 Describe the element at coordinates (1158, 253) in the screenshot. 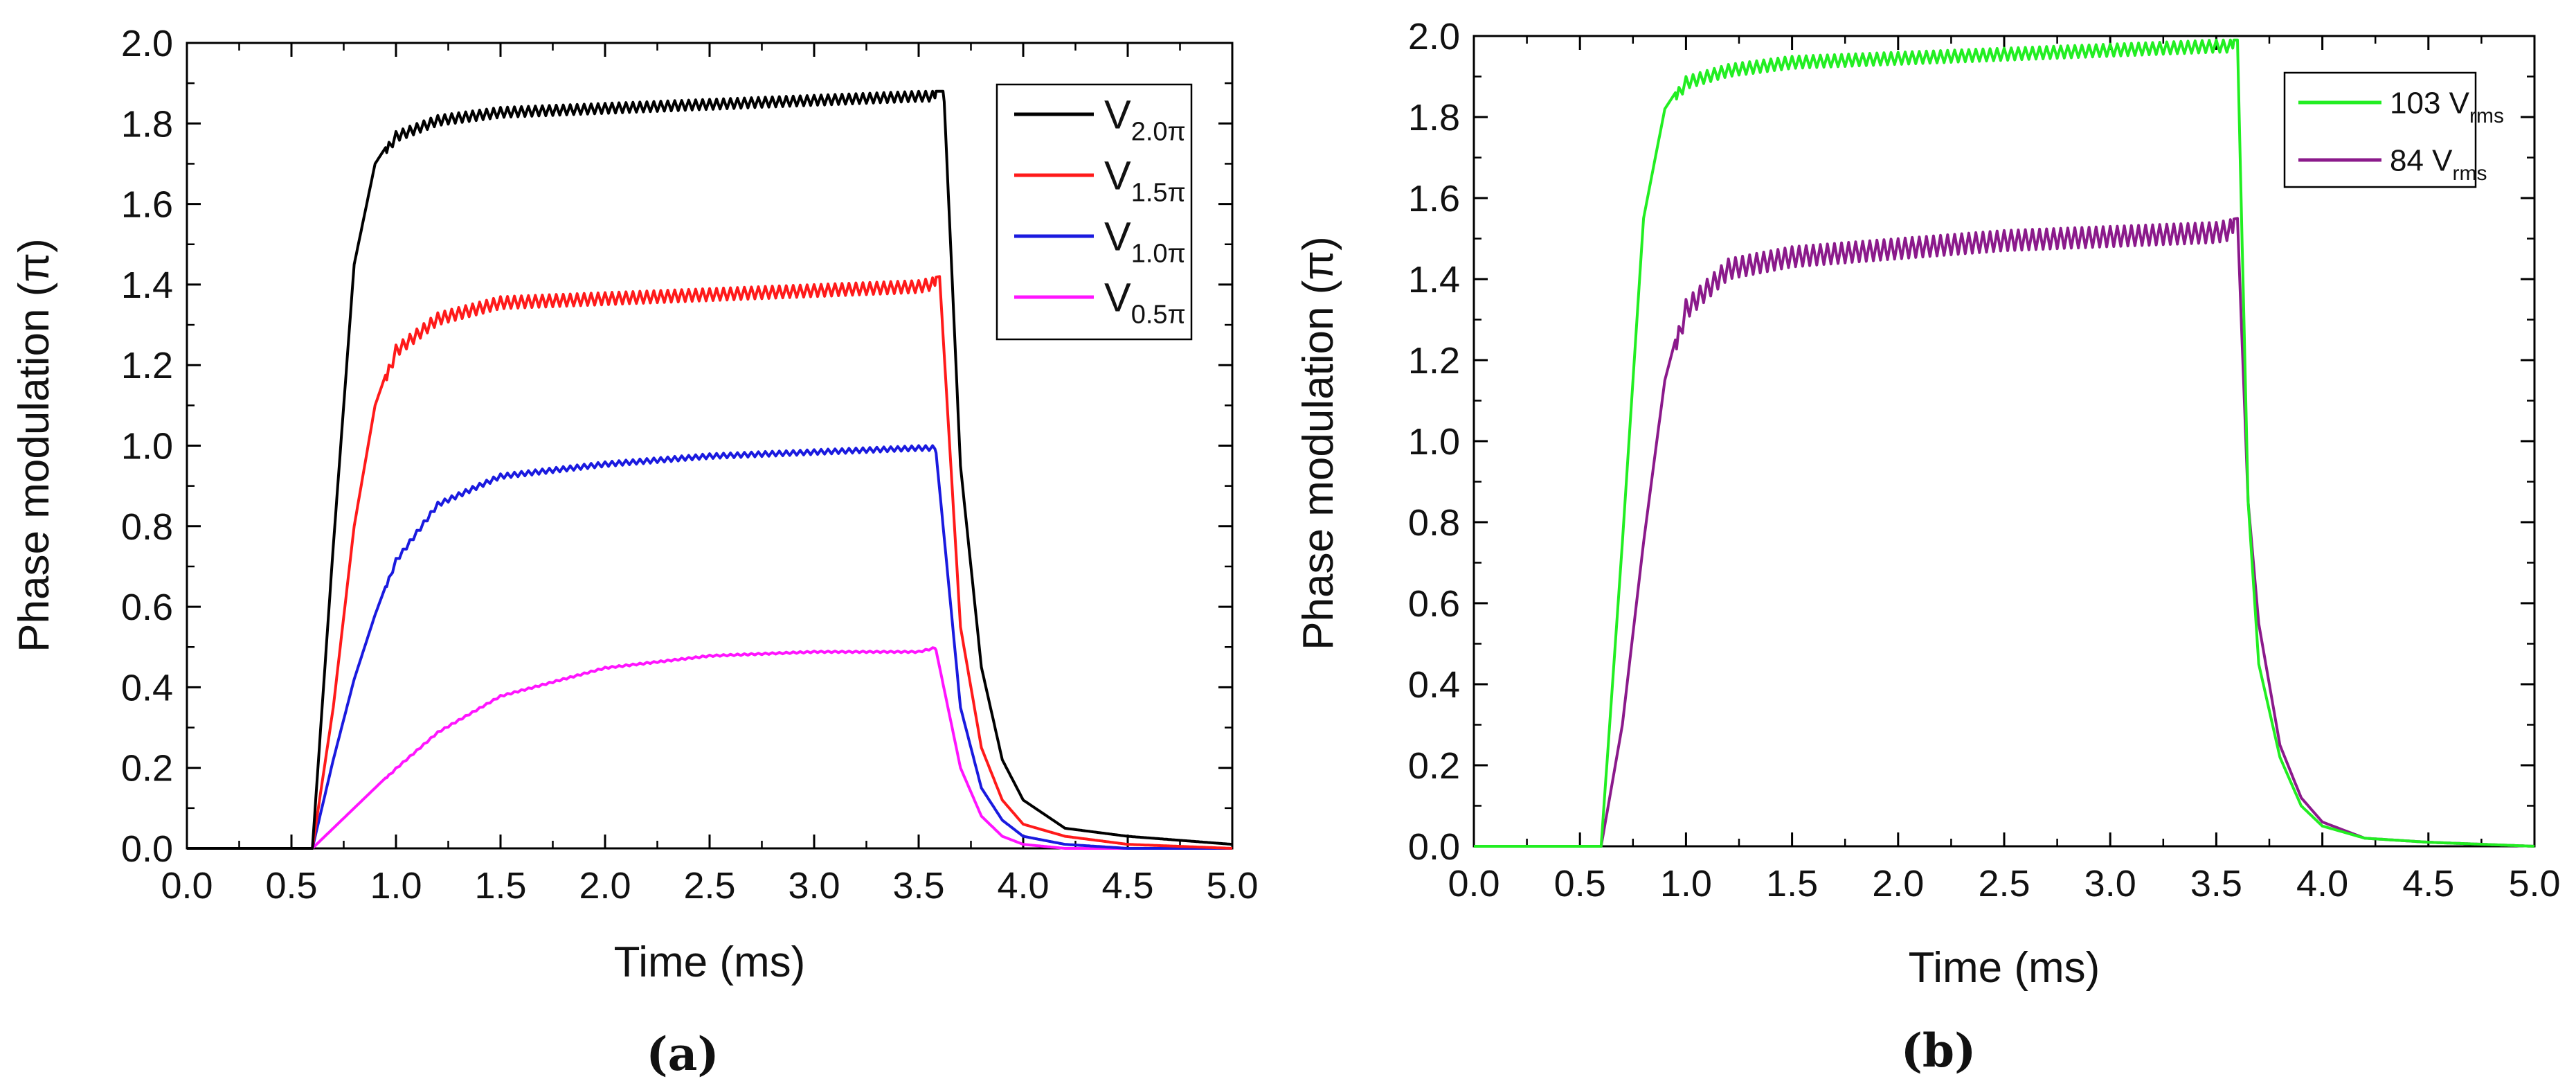

I see `legend-label-sub: 1.0π` at that location.